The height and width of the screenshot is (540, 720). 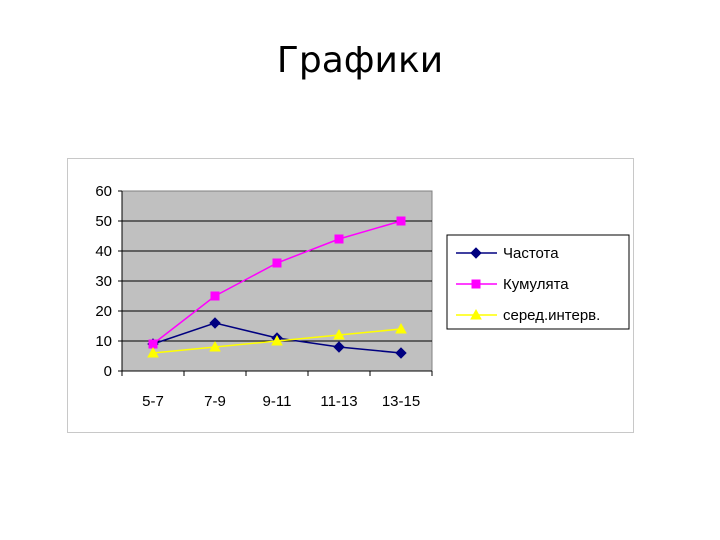 I want to click on x-tick-label: 5-7, so click(x=153, y=401).